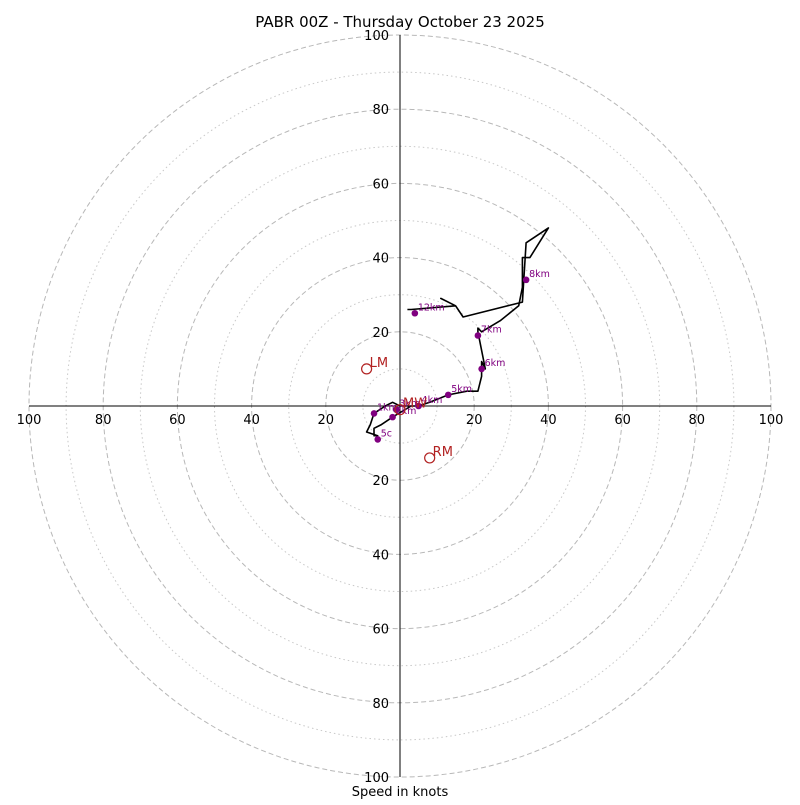 The height and width of the screenshot is (805, 800). What do you see at coordinates (380, 630) in the screenshot?
I see `tick-label-bottom: 60` at bounding box center [380, 630].